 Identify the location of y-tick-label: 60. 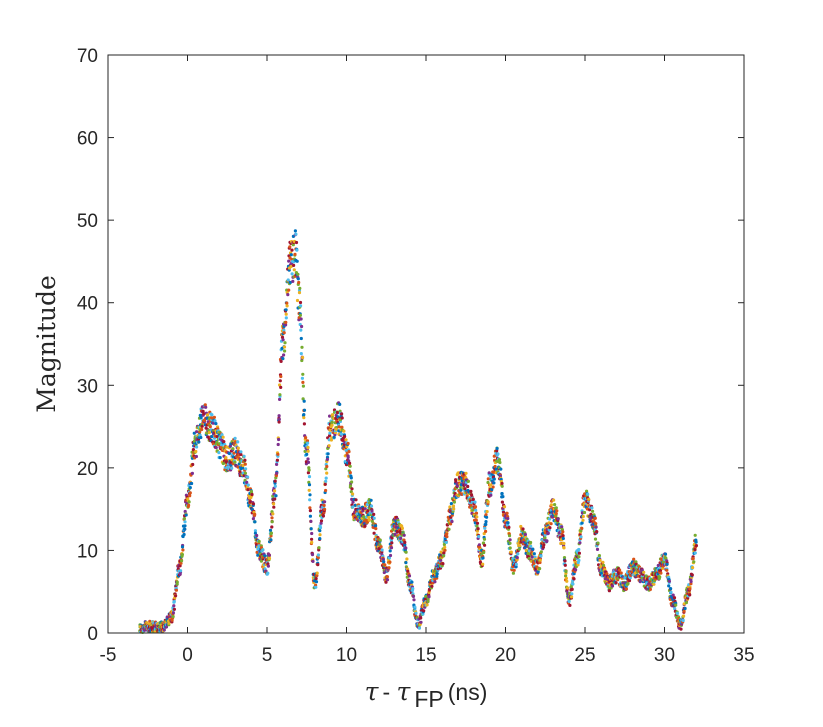
(87, 139).